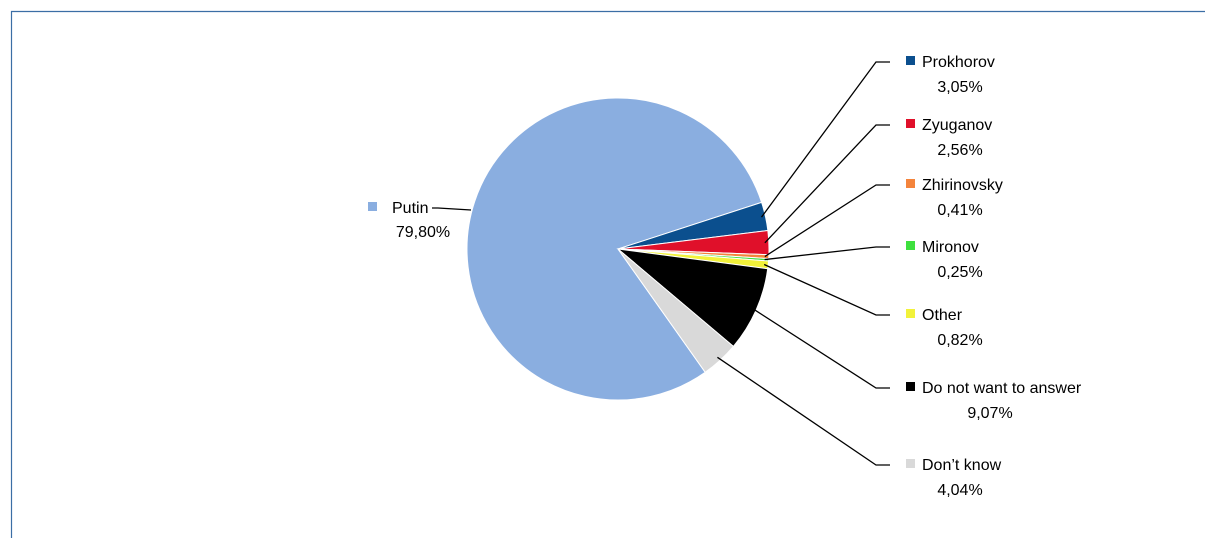  I want to click on leader-line-zyuganov, so click(827, 184).